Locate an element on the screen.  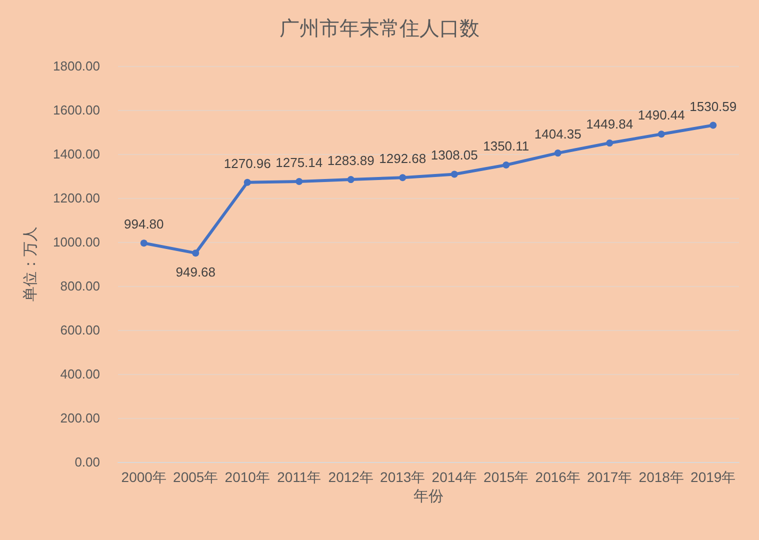
y-tick-label: 1800.00 is located at coordinates (76, 66).